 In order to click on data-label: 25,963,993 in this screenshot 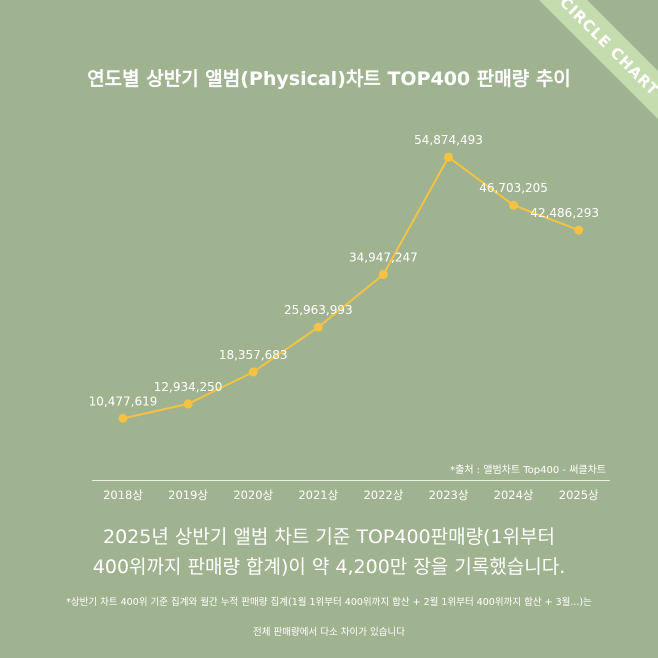, I will do `click(318, 310)`.